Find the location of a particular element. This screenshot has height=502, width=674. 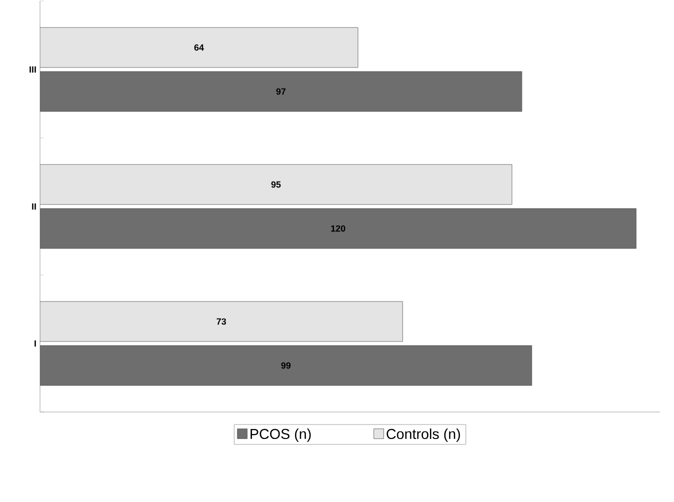

y-tick-label: I is located at coordinates (35, 343).